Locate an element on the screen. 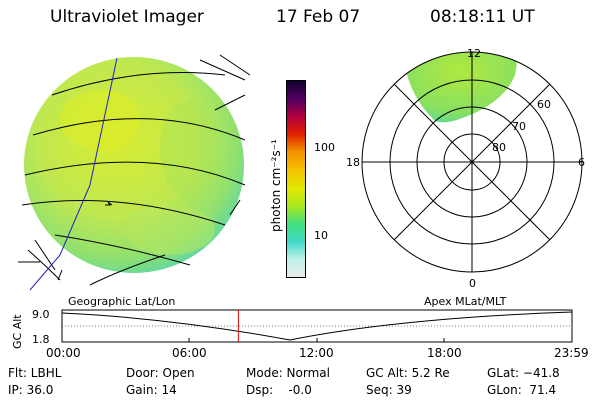 The width and height of the screenshot is (600, 400). glat-value: GLat: −41.8 is located at coordinates (523, 373).